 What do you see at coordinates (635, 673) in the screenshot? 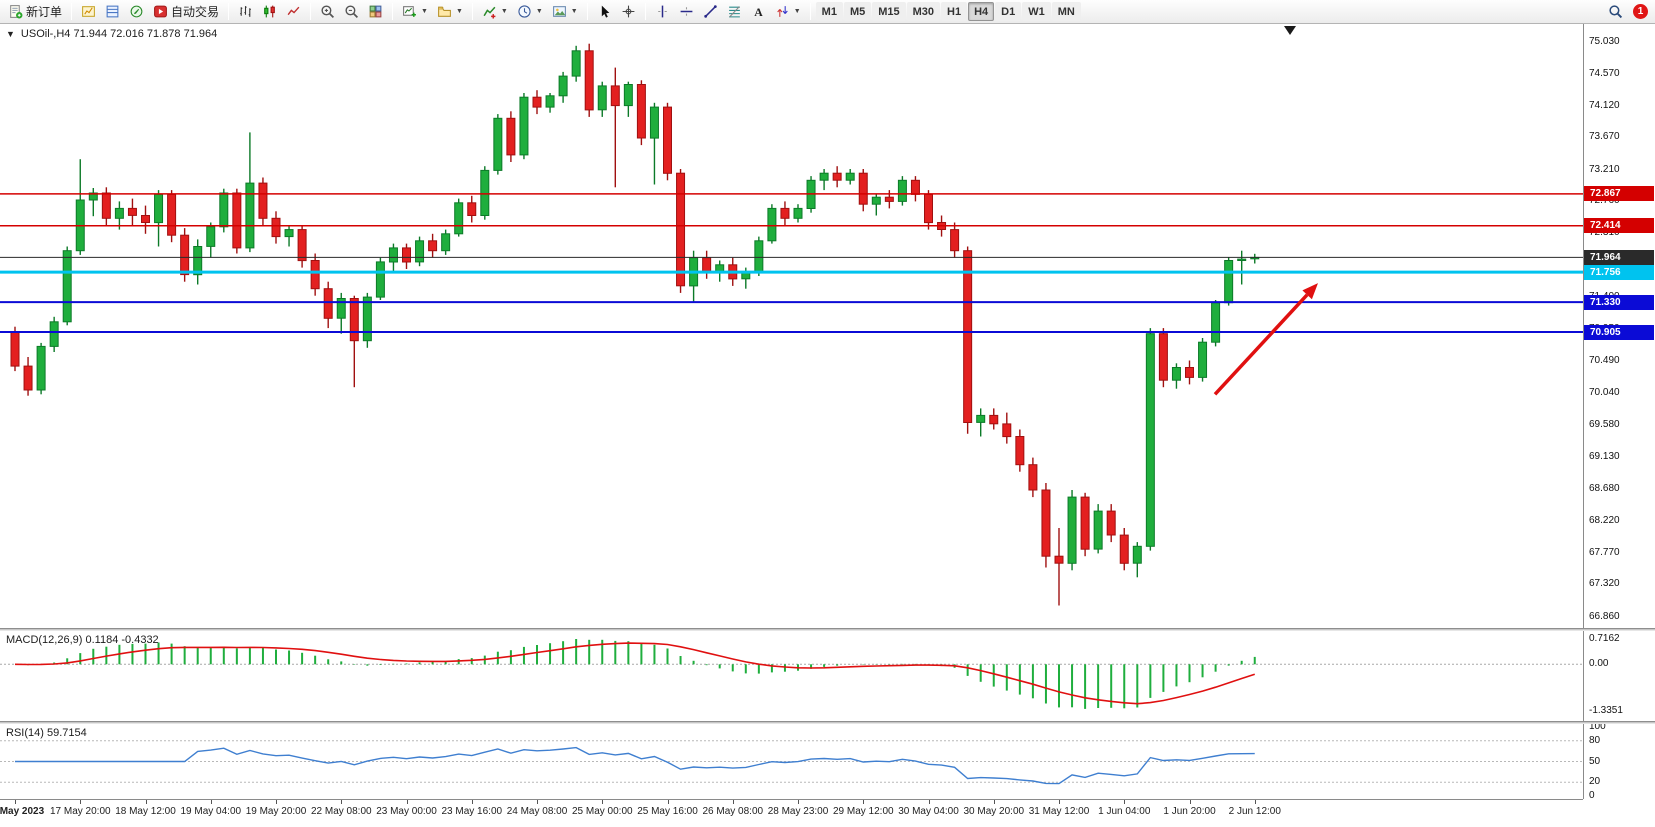
I see `macd-signal-line` at bounding box center [635, 673].